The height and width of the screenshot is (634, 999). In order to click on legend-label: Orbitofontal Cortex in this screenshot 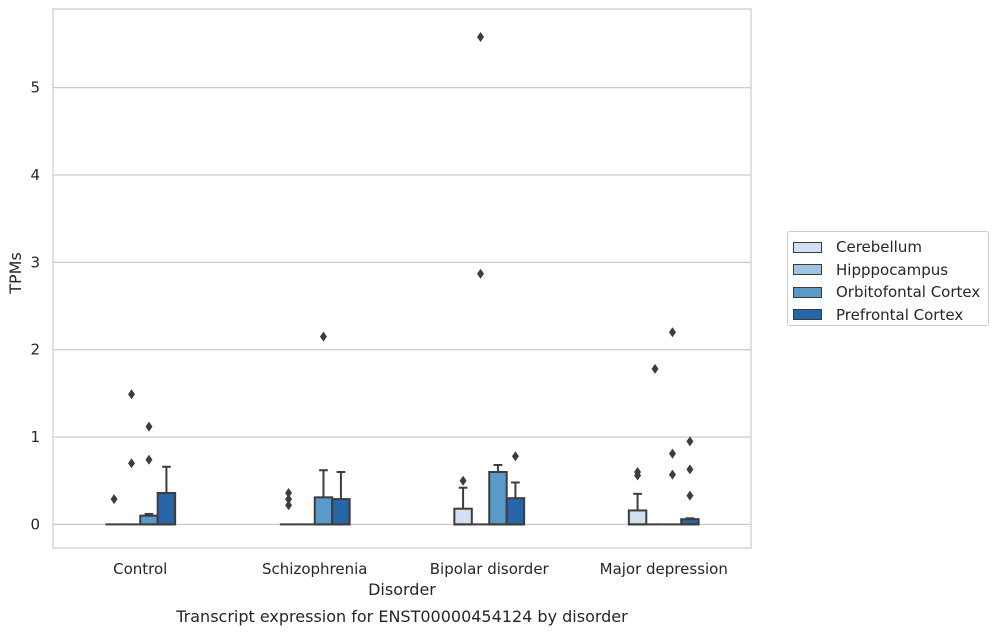, I will do `click(908, 292)`.